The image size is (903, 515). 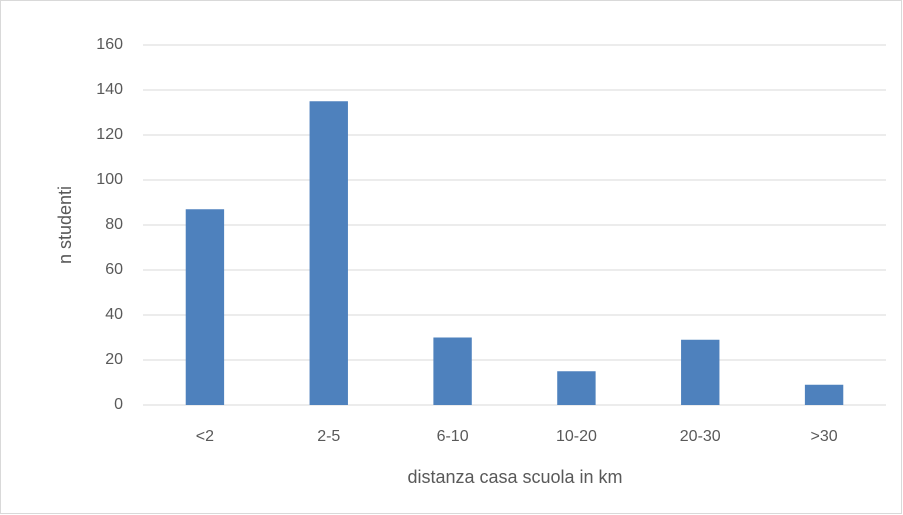 What do you see at coordinates (114, 269) in the screenshot?
I see `y-tick-label: 60` at bounding box center [114, 269].